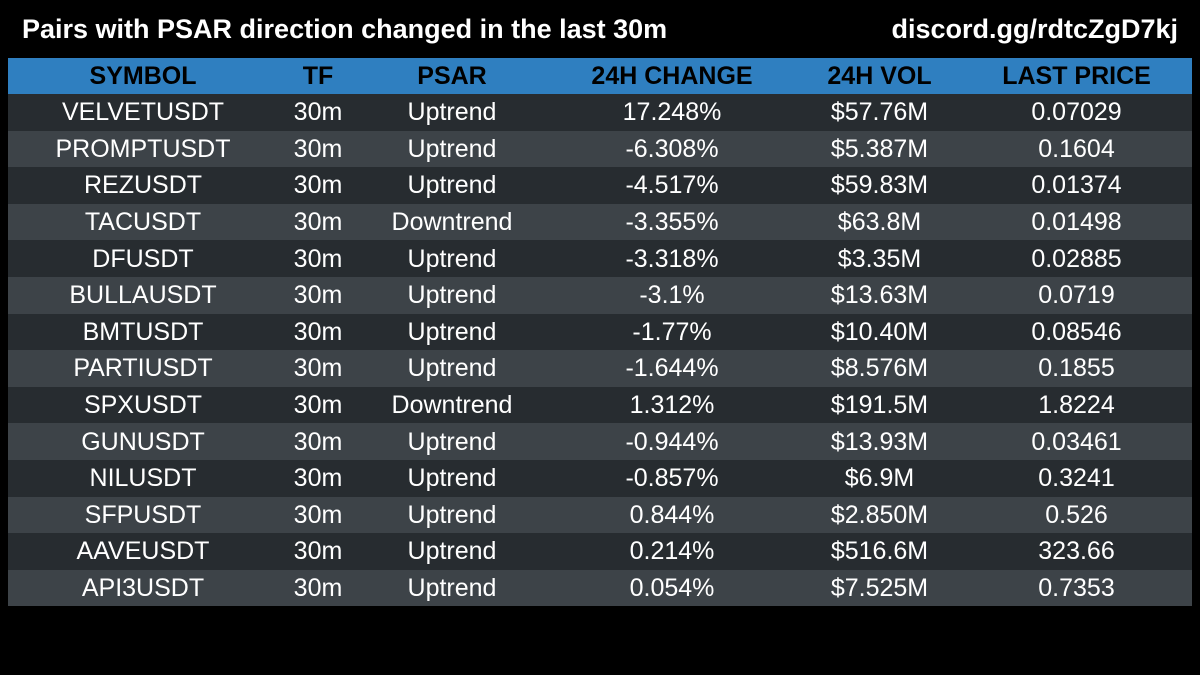 The width and height of the screenshot is (1200, 675). I want to click on cell-symbol: PARTIUSDT, so click(143, 368).